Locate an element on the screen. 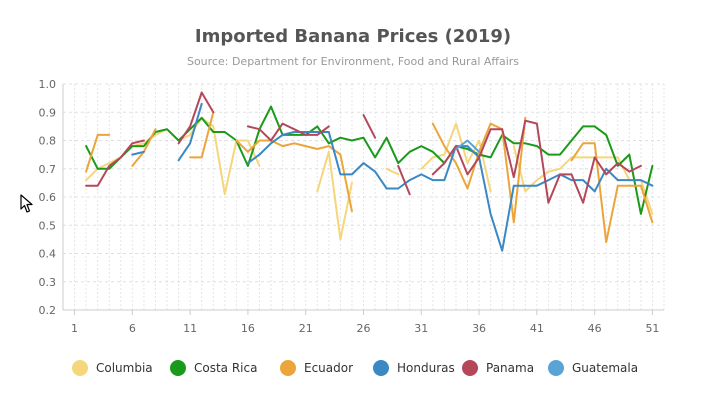 The image size is (707, 414). mouse-cursor-icon is located at coordinates (26, 203).